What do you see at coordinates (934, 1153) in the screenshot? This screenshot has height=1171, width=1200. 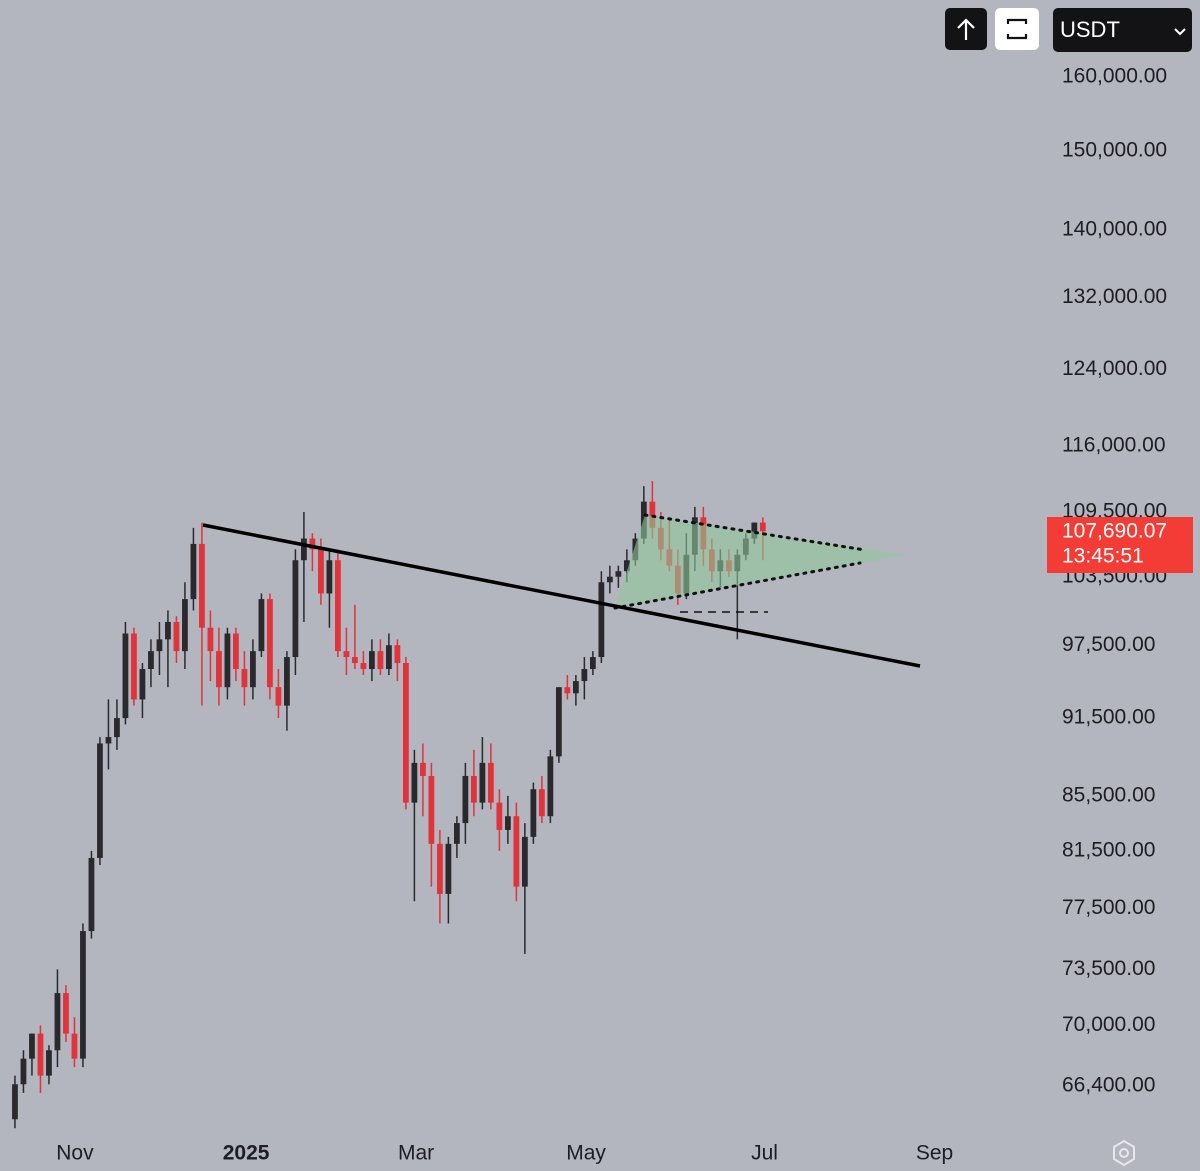 I see `x-tick-label: Sep` at bounding box center [934, 1153].